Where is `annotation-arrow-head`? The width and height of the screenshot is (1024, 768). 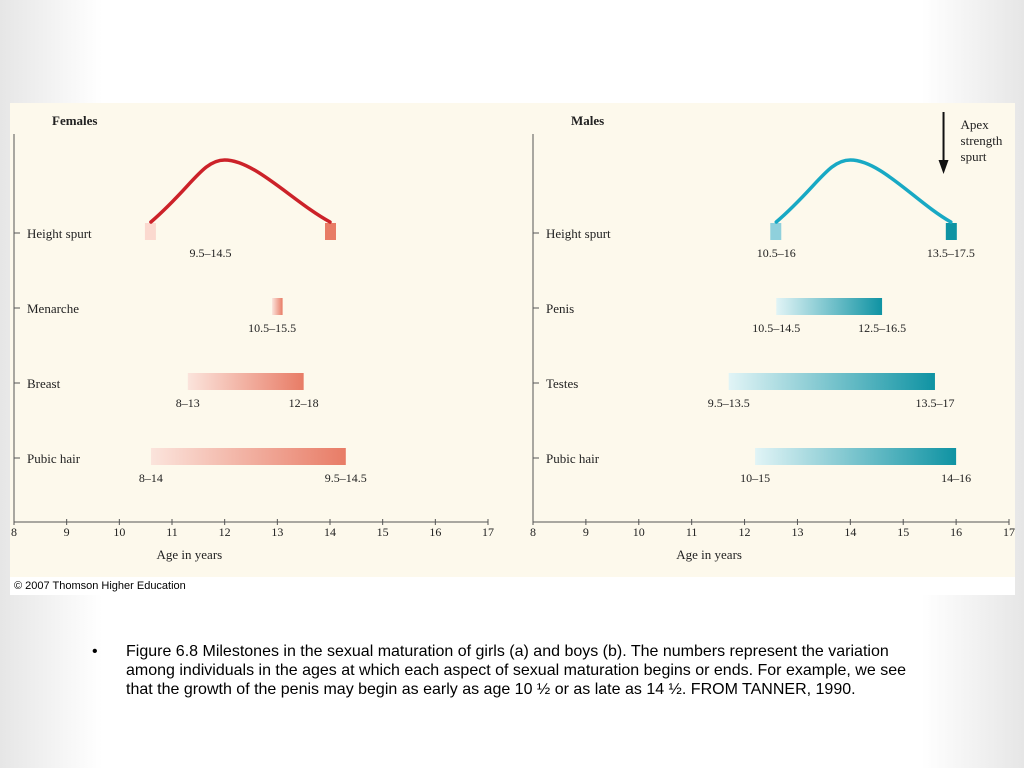
annotation-arrow-head is located at coordinates (943, 167).